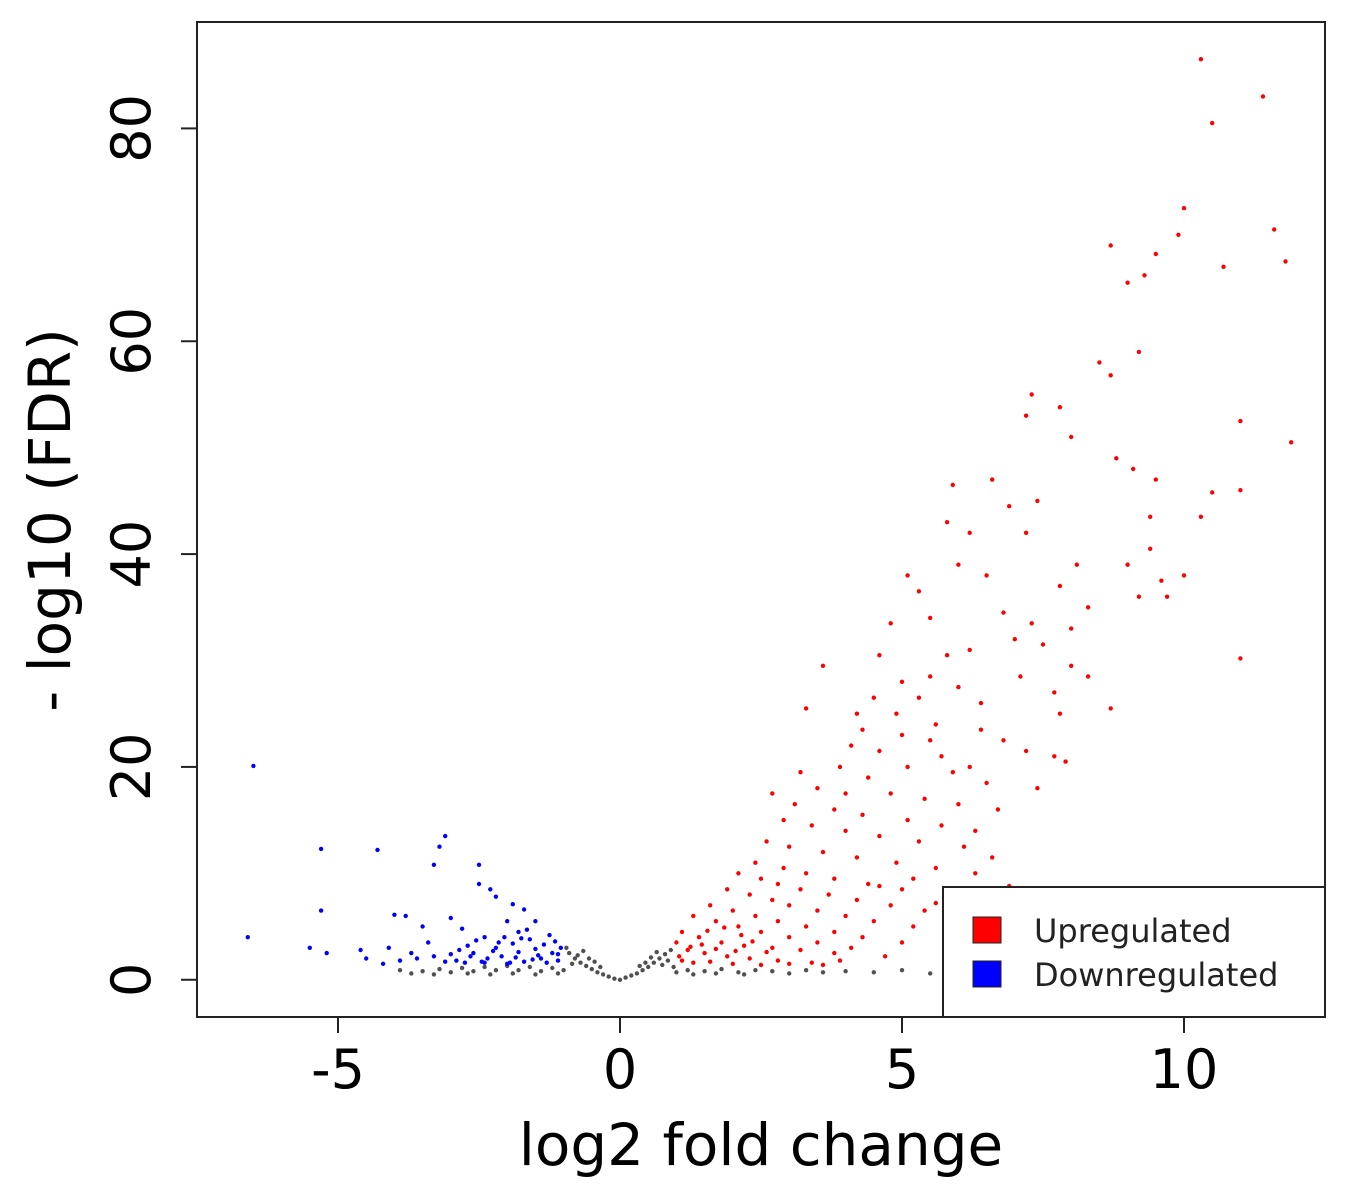 This screenshot has width=1347, height=1194. Describe the element at coordinates (764, 1059) in the screenshot. I see `x-axis: -5 0 5 10` at that location.